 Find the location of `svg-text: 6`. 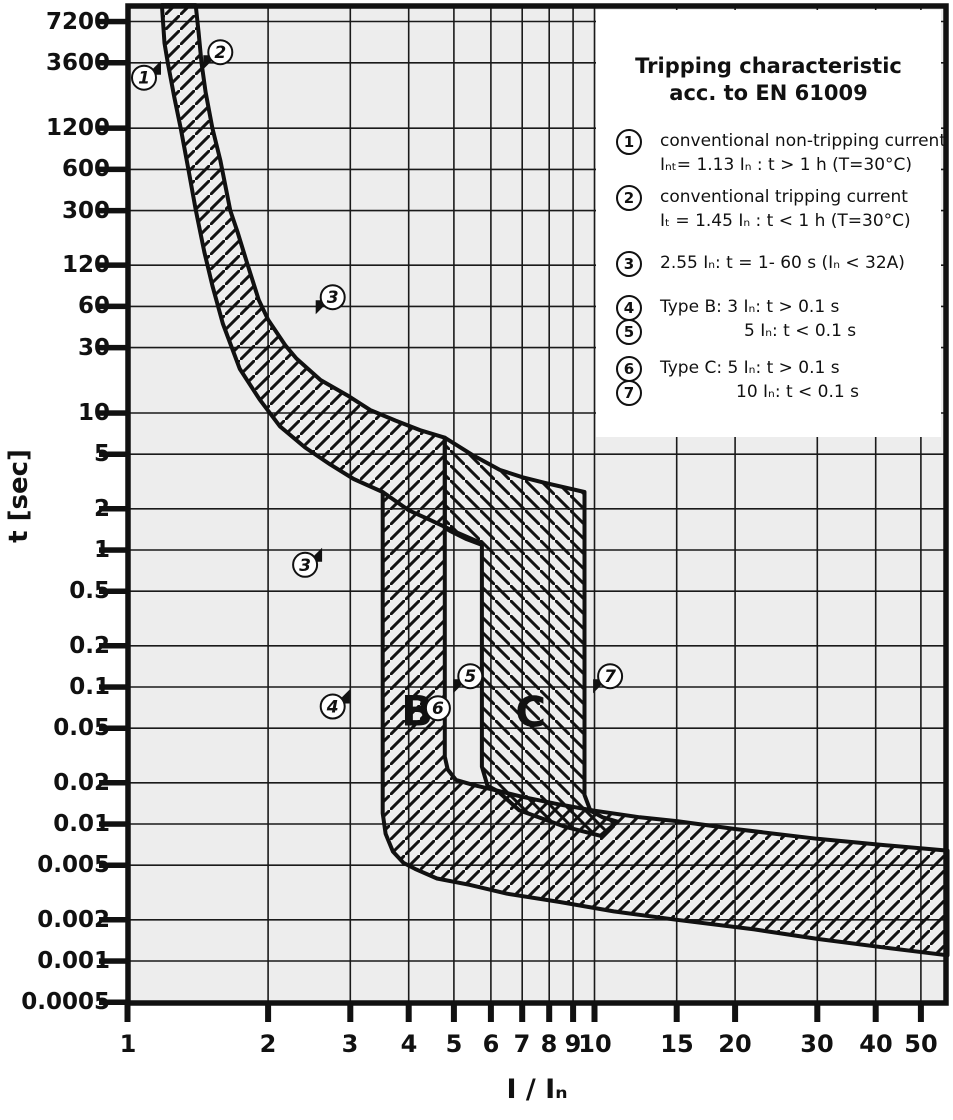

svg-text: 6 is located at coordinates (438, 709).